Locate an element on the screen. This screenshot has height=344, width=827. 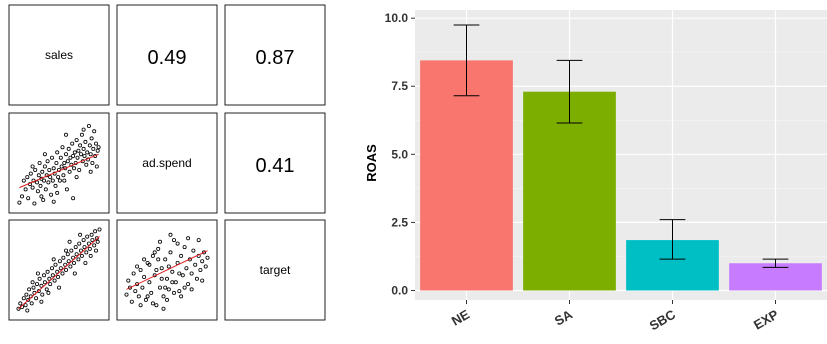
y-tick-label: 5.0 is located at coordinates (399, 154).